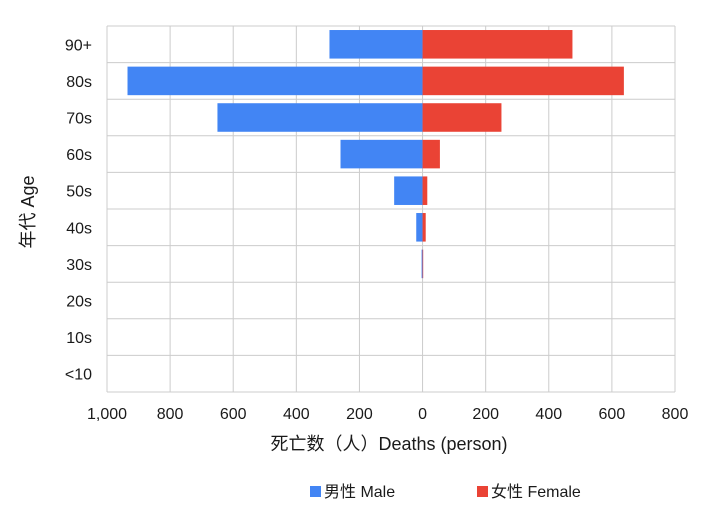 The width and height of the screenshot is (708, 521). What do you see at coordinates (79, 228) in the screenshot?
I see `y-tick-label: 40s` at bounding box center [79, 228].